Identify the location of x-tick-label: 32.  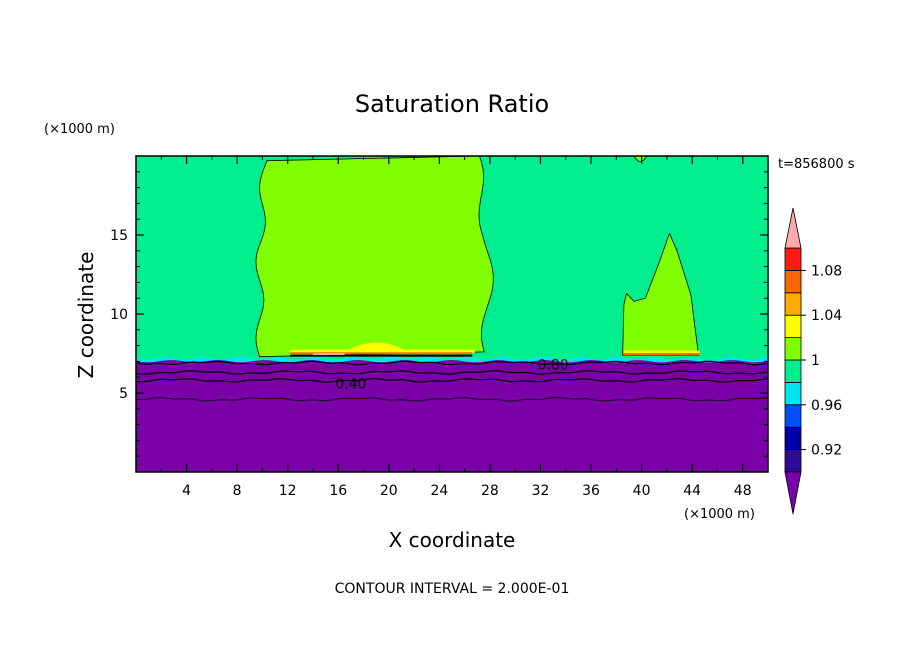
(541, 491).